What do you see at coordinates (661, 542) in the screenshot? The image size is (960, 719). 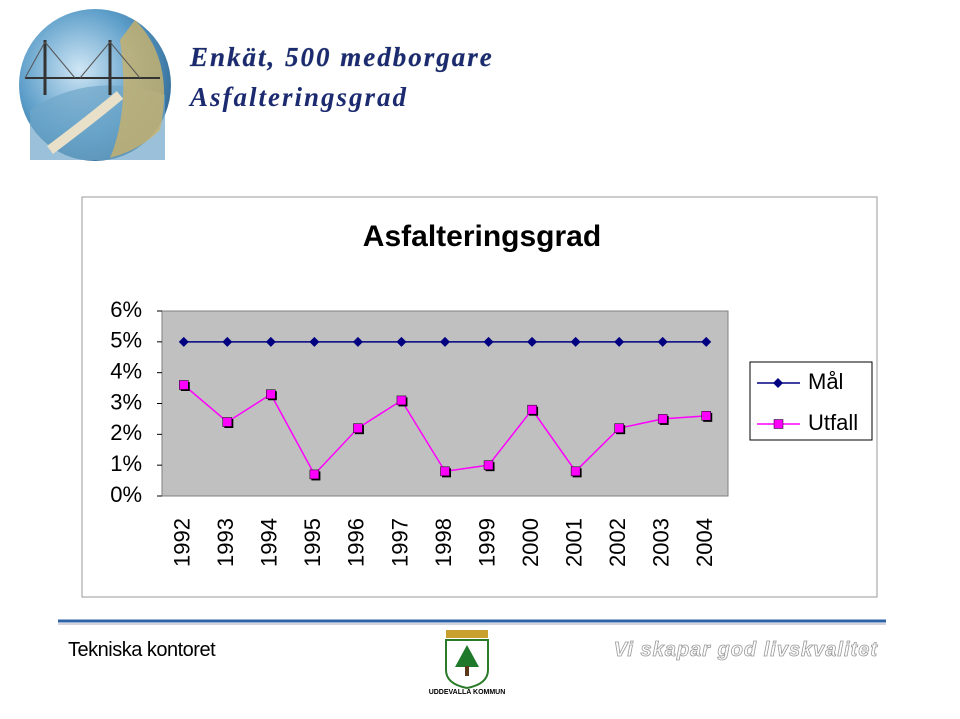 I see `x-tick-label: 2003` at bounding box center [661, 542].